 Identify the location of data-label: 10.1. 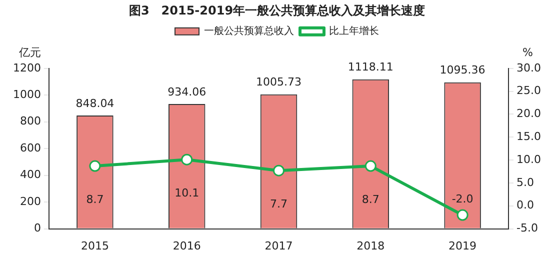
(187, 193).